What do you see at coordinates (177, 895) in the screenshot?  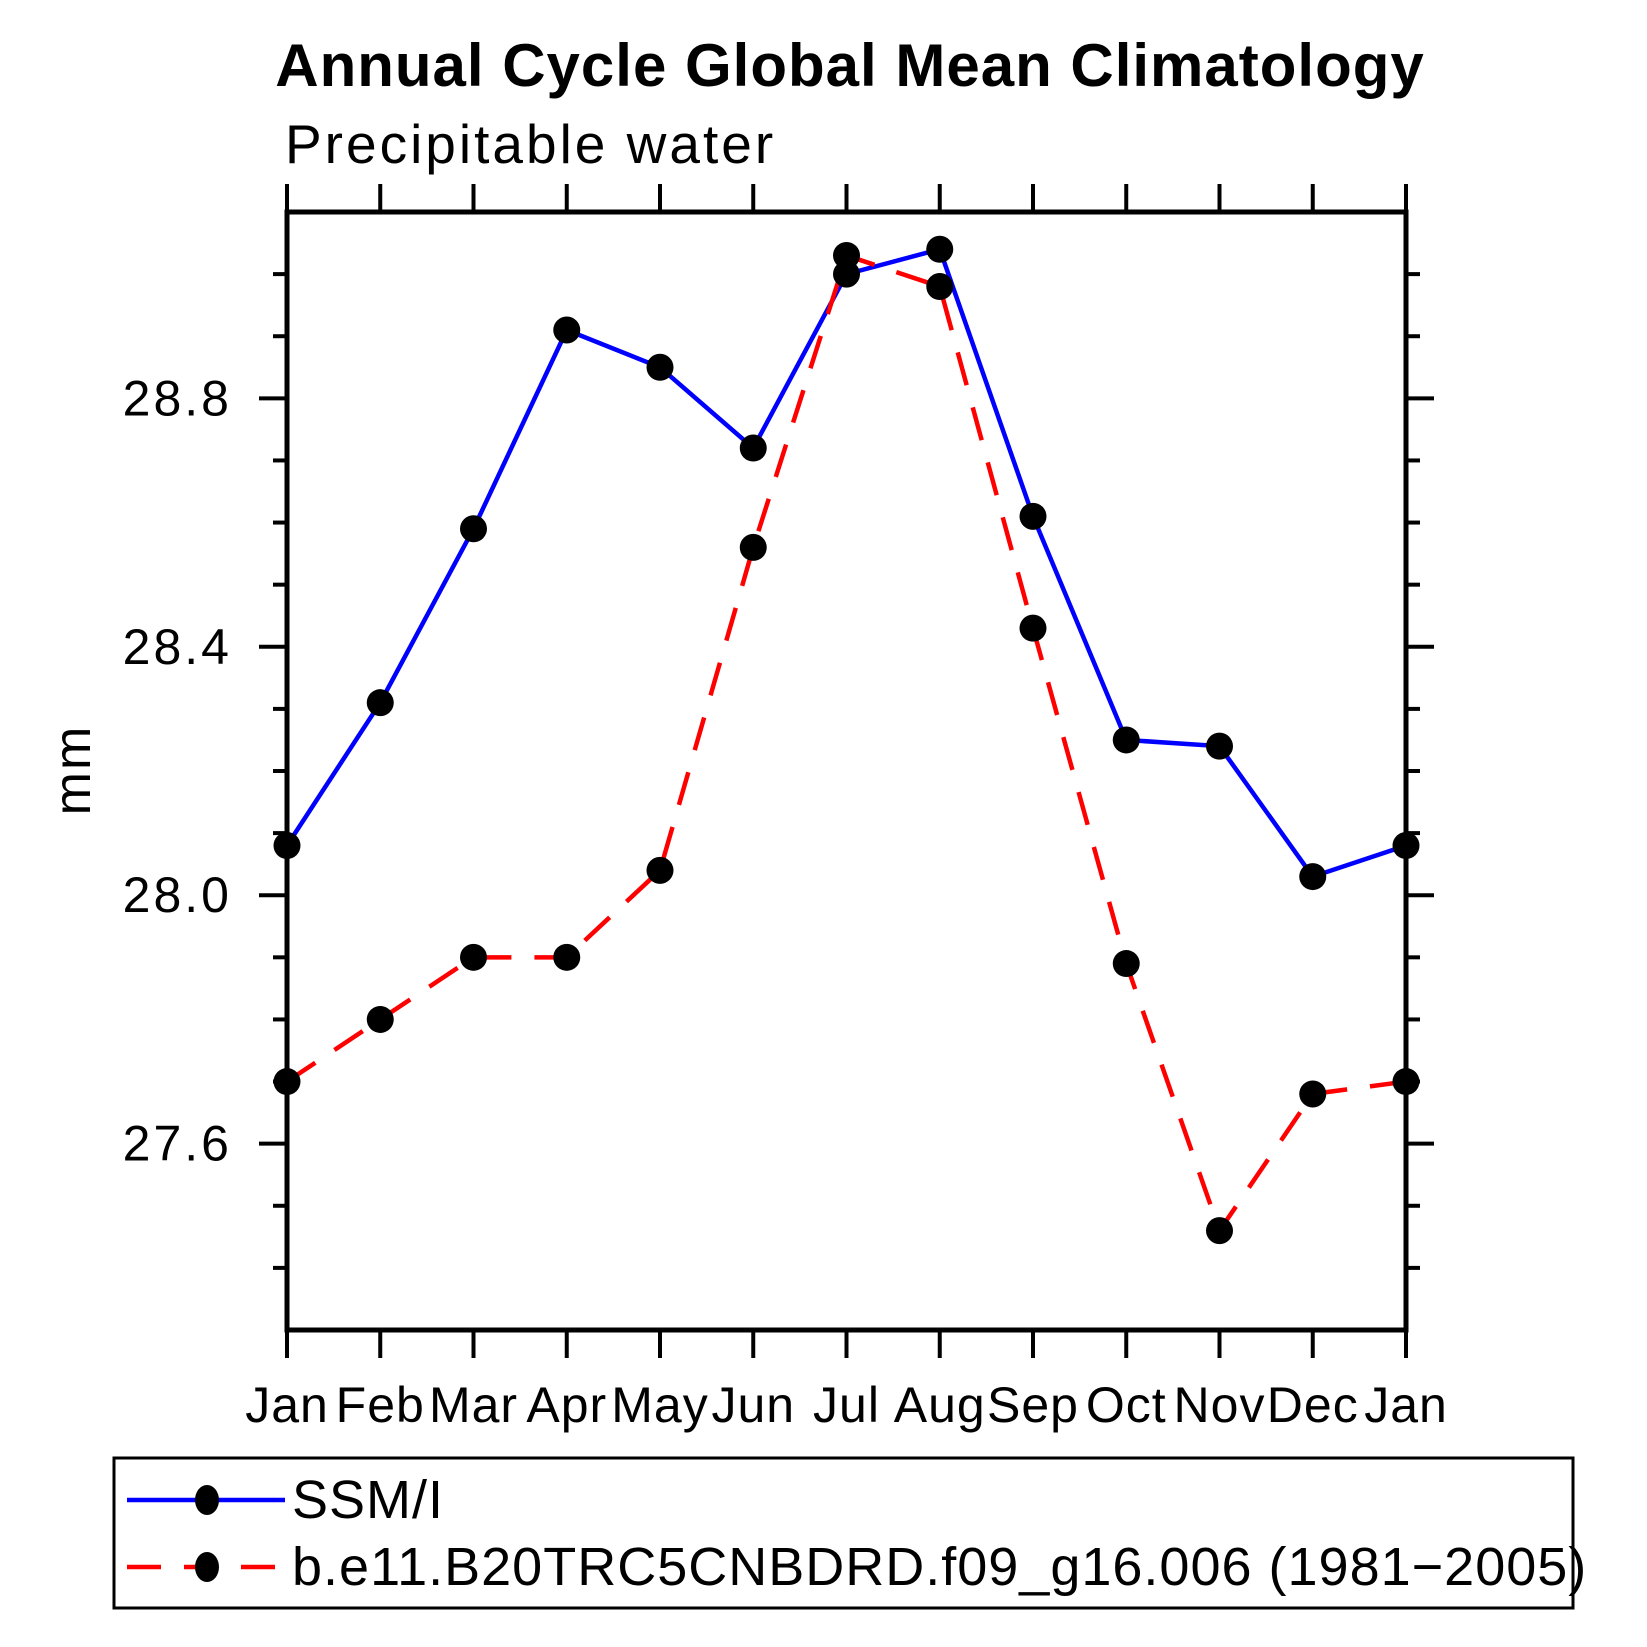 I see `y-tick-label: 28.0` at bounding box center [177, 895].